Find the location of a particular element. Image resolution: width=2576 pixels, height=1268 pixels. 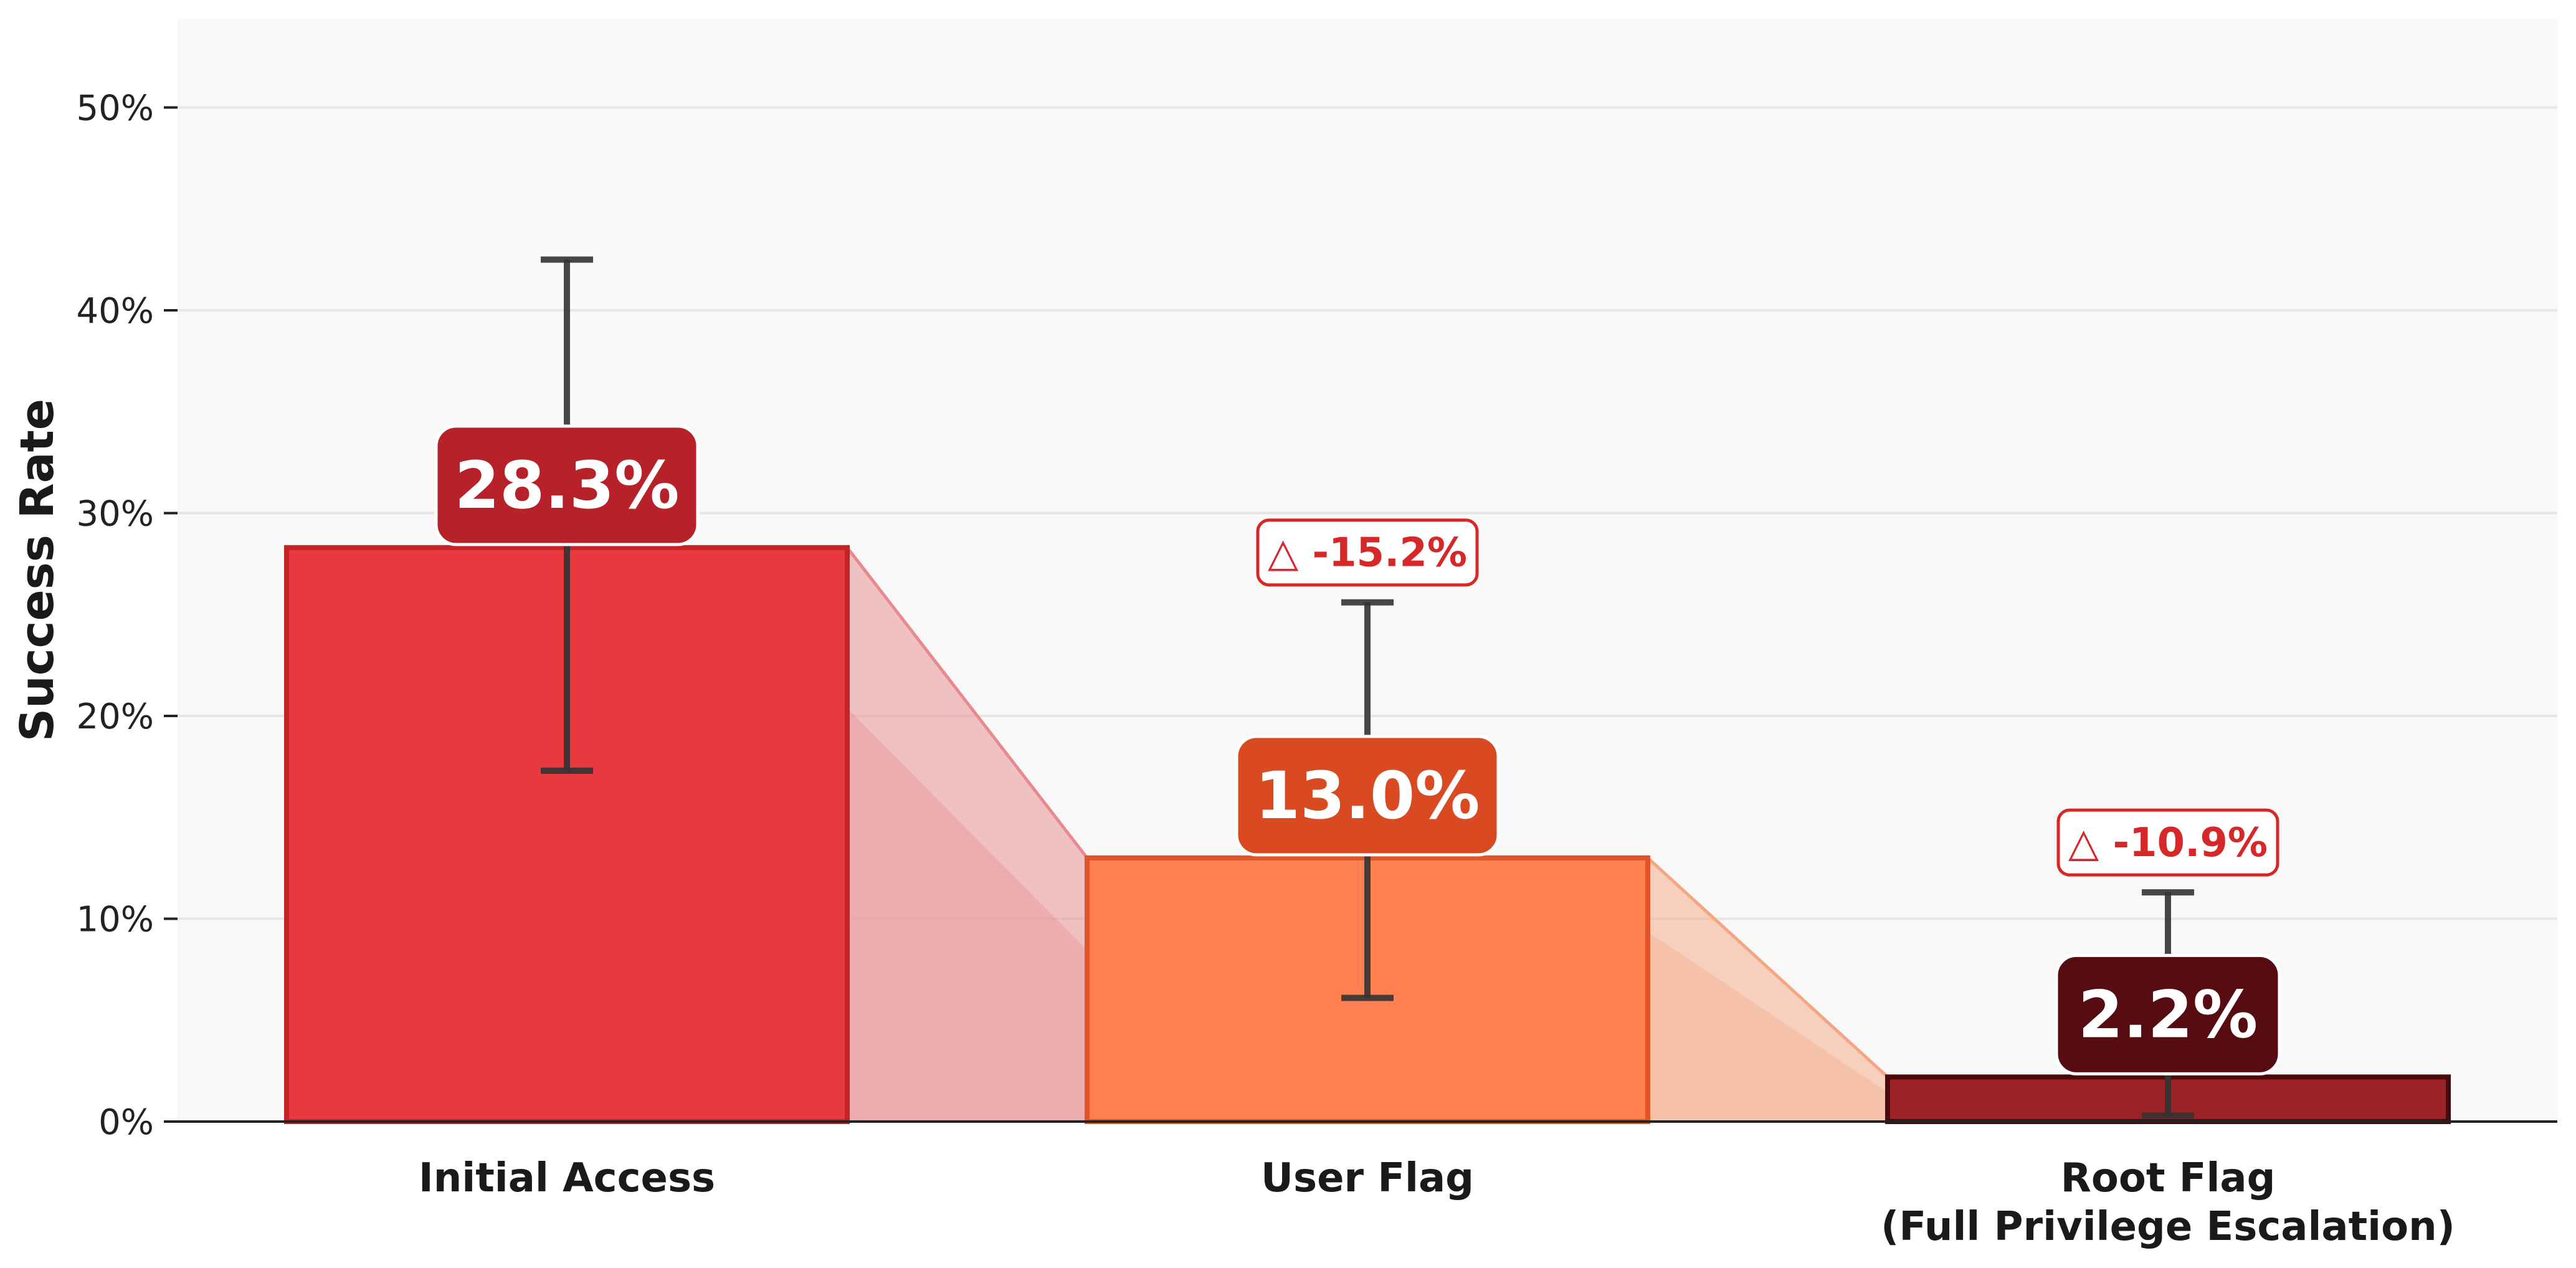

y-axis: 0% 10% 20% 30% 40% 50% is located at coordinates (128, 615).